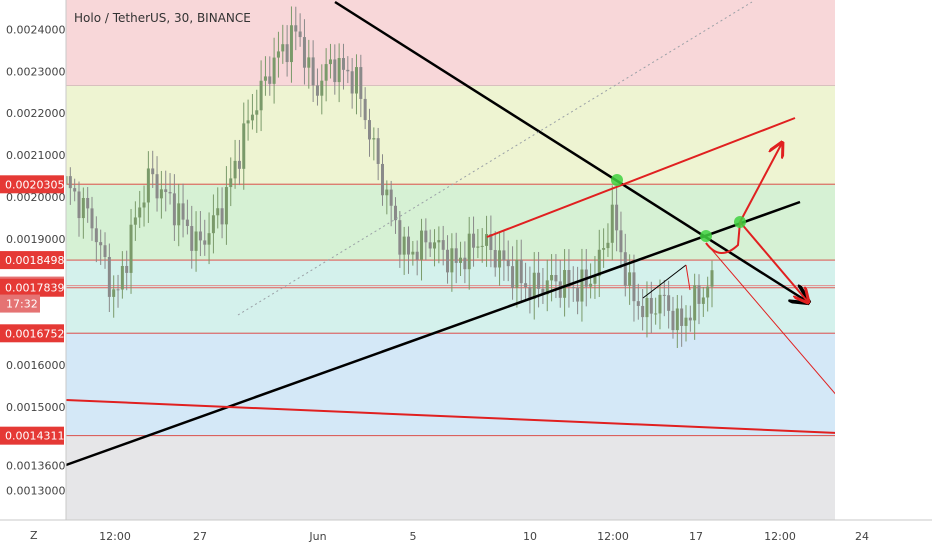 Image resolution: width=932 pixels, height=550 pixels. I want to click on countdown-label: 17:32, so click(22, 304).